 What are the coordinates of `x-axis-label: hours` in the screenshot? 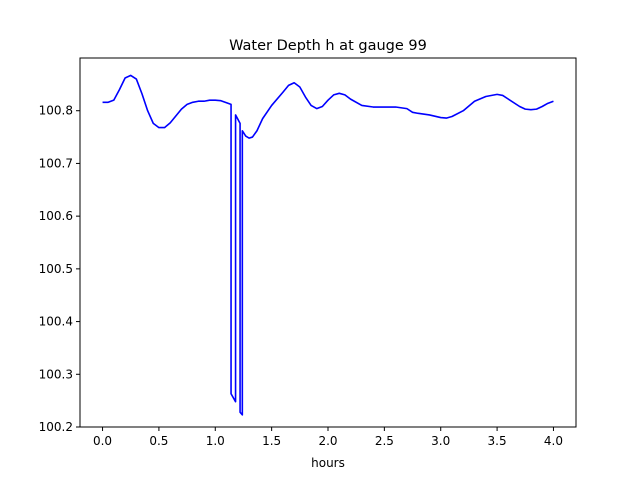 It's located at (328, 463).